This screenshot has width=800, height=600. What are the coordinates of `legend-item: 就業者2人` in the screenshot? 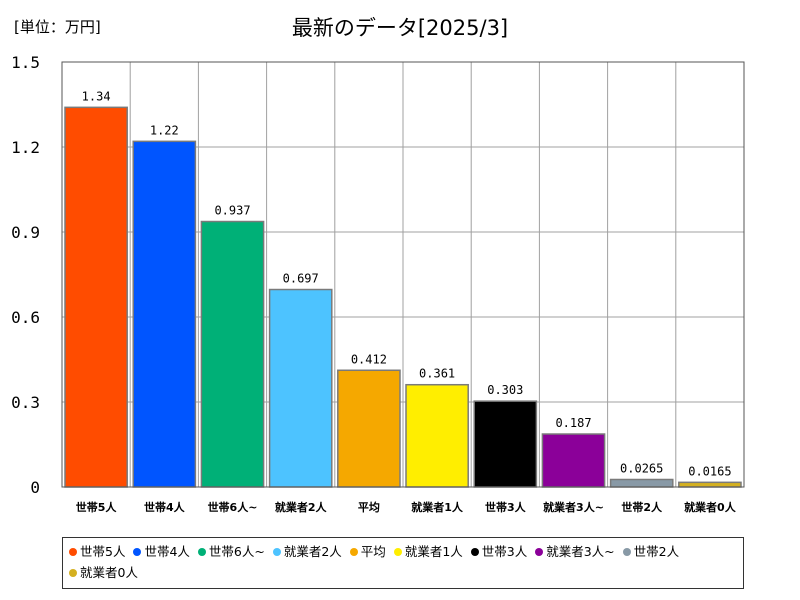 It's located at (307, 551).